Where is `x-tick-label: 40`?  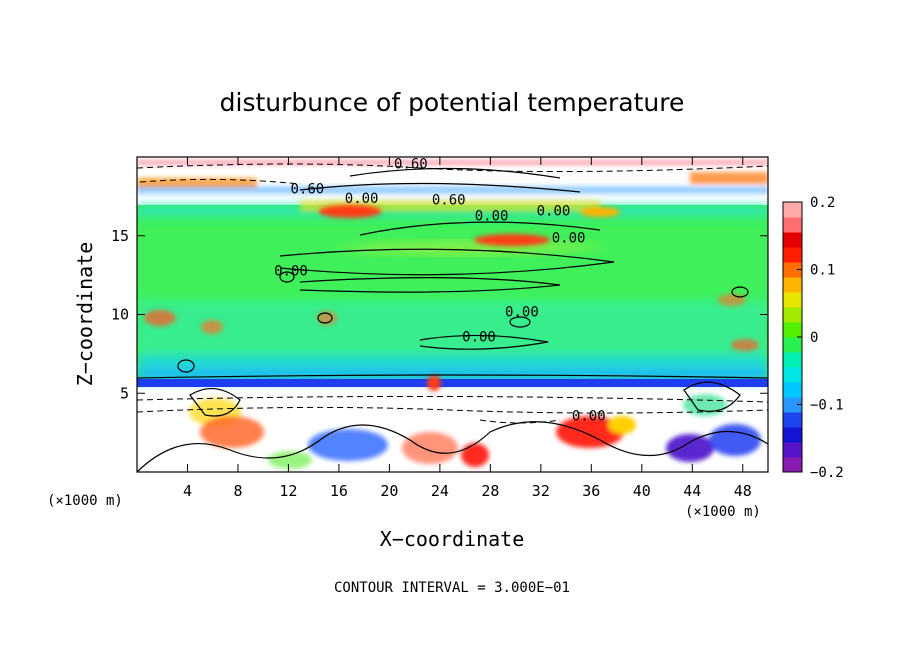 x-tick-label: 40 is located at coordinates (642, 491).